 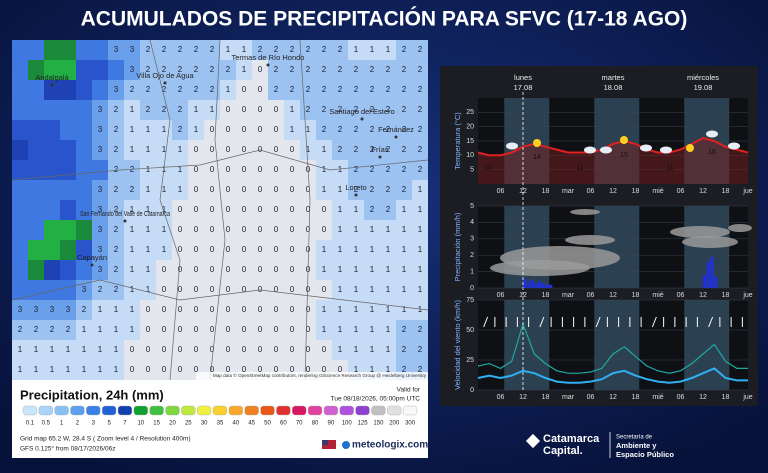 I want to click on place-label: San Fernando del Valle de Catamarca, so click(x=125, y=213).